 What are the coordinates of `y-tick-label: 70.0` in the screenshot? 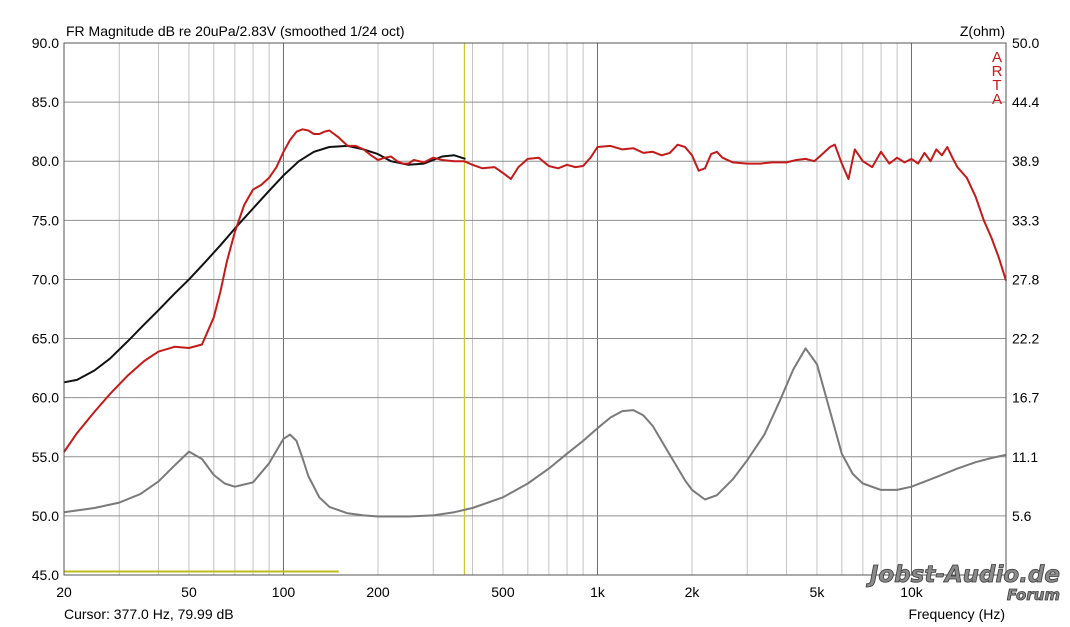 It's located at (45, 279).